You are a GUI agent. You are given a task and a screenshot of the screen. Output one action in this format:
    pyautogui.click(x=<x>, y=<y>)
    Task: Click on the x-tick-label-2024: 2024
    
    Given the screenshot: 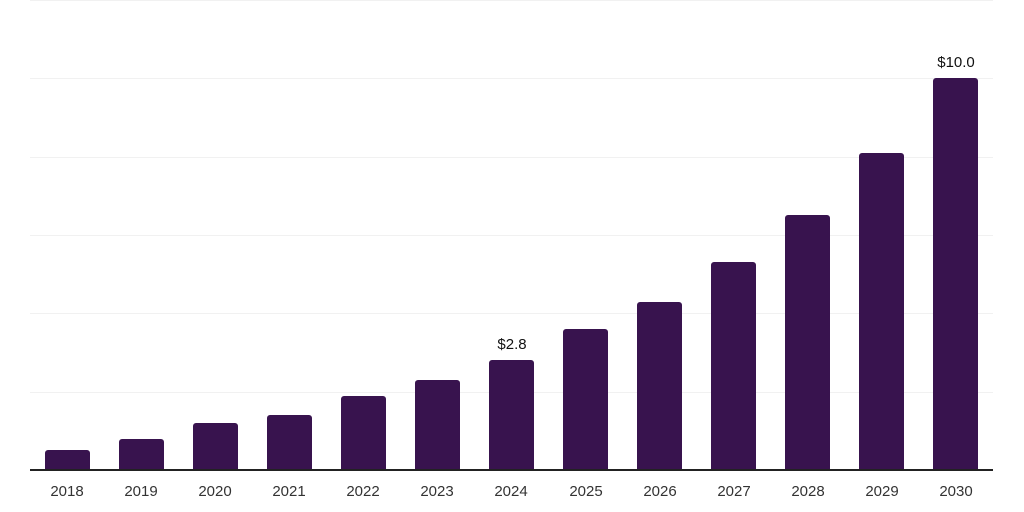 What is the action you would take?
    pyautogui.click(x=511, y=491)
    